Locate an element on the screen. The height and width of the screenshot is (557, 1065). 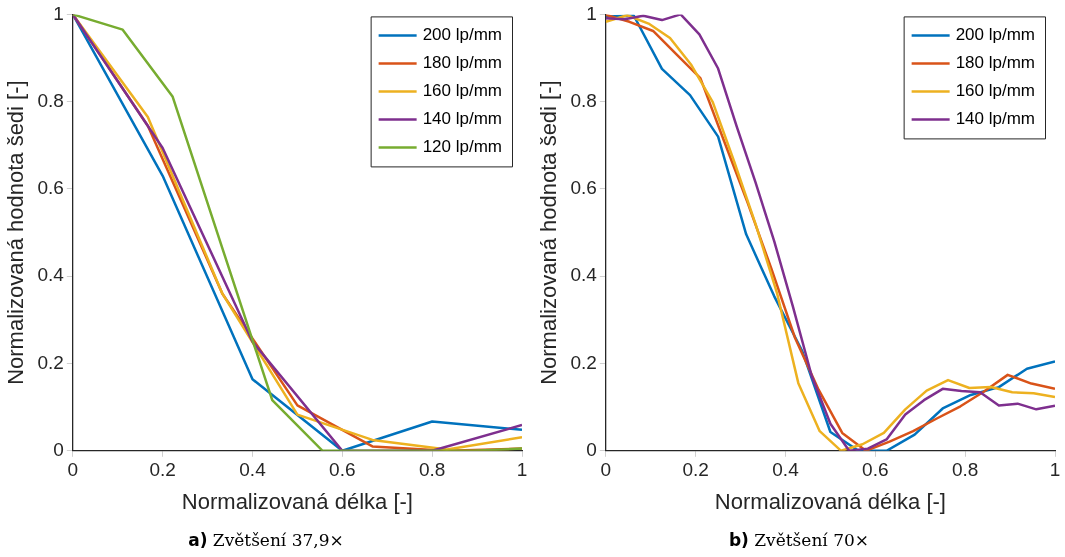
text: b) Zvětšení 70× is located at coordinates (799, 540).